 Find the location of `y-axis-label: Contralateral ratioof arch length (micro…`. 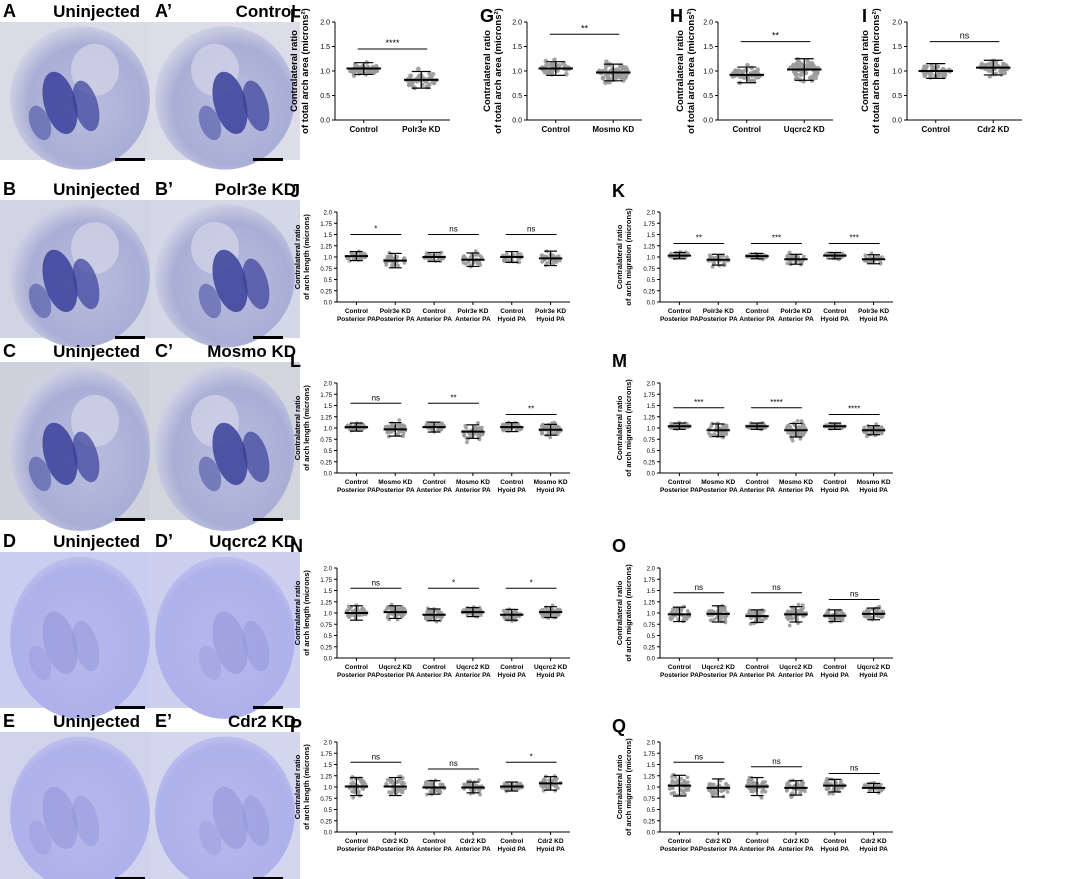

y-axis-label: Contralateral ratioof arch length (micro… is located at coordinates (302, 257).